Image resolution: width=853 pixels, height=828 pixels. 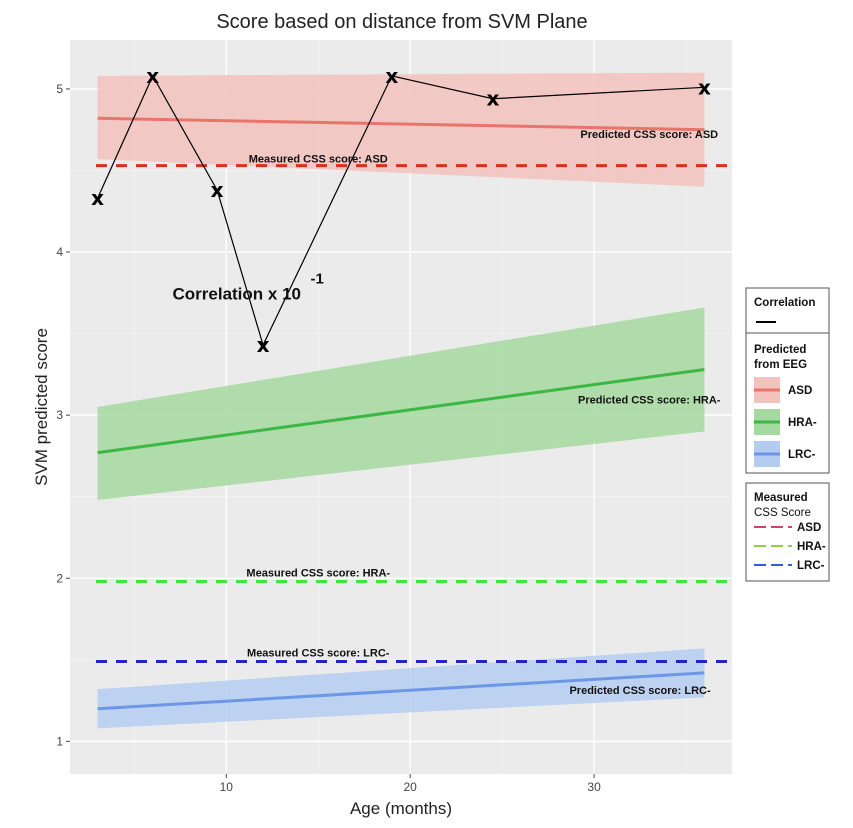 I want to click on x-axis-title: Age (months), so click(x=401, y=808).